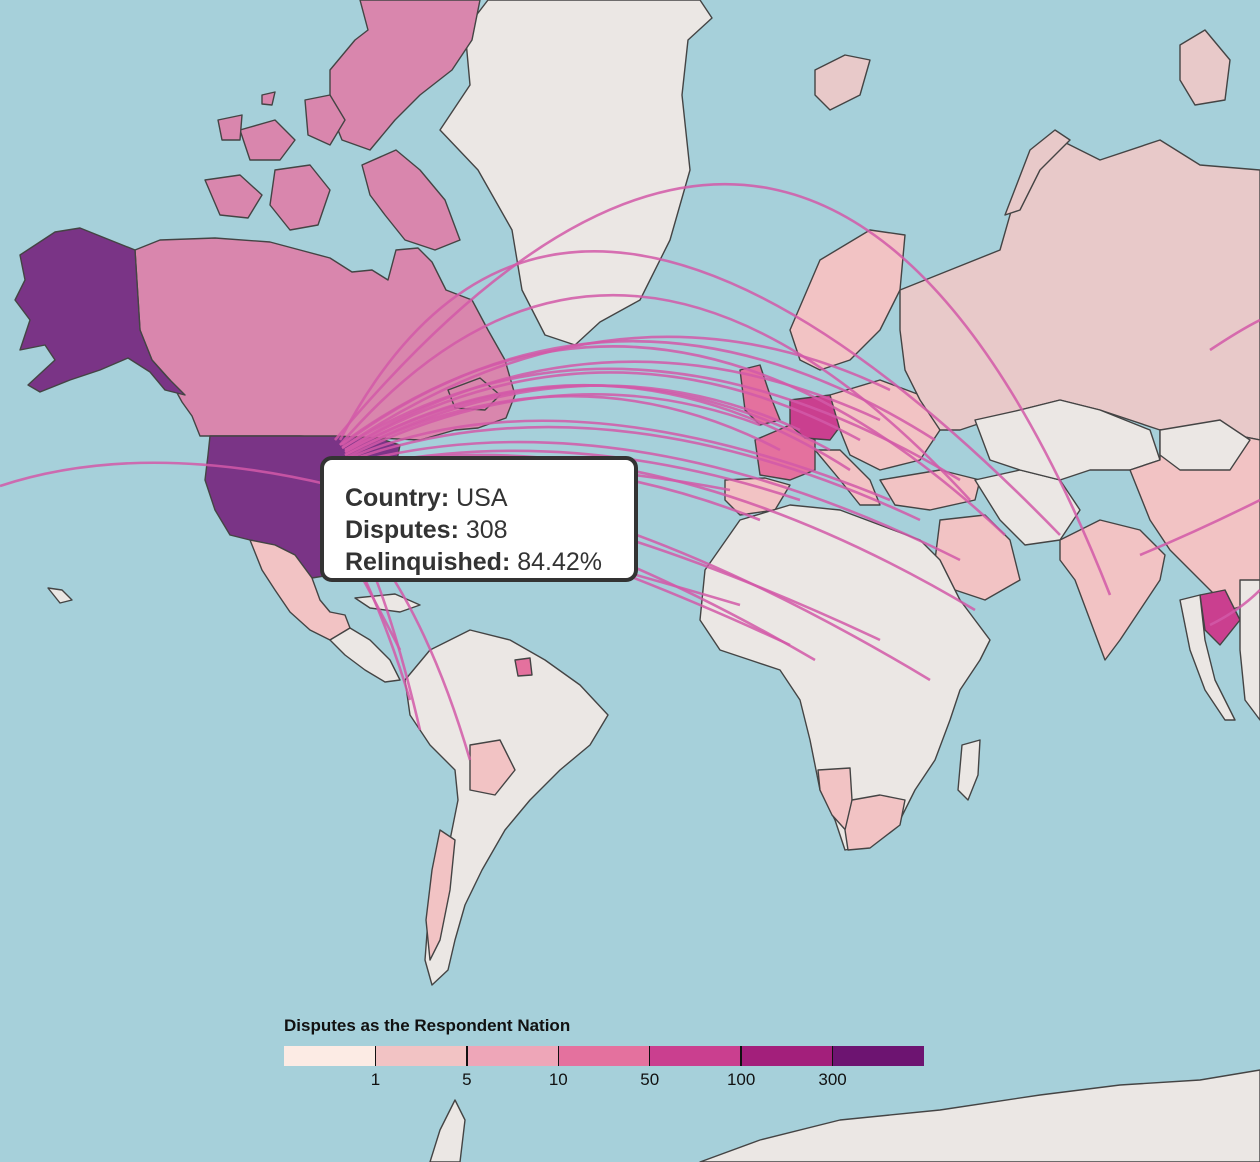 The width and height of the screenshot is (1260, 1162). Describe the element at coordinates (576, 173) in the screenshot. I see `country-greenland` at that location.